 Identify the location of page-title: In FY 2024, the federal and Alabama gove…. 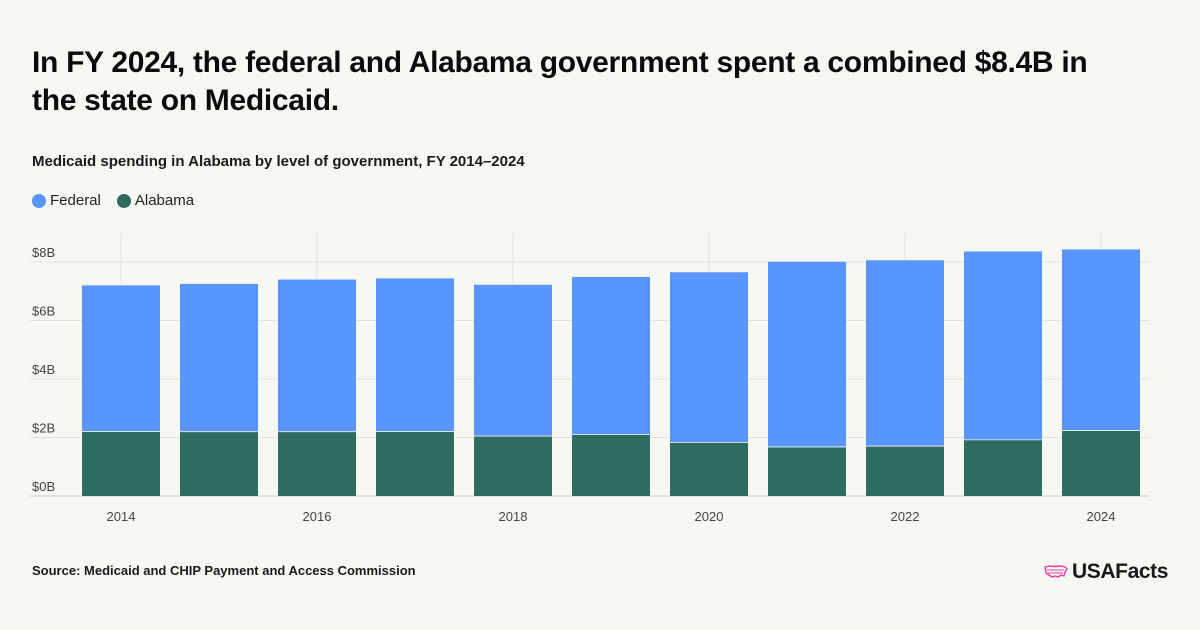
(560, 81).